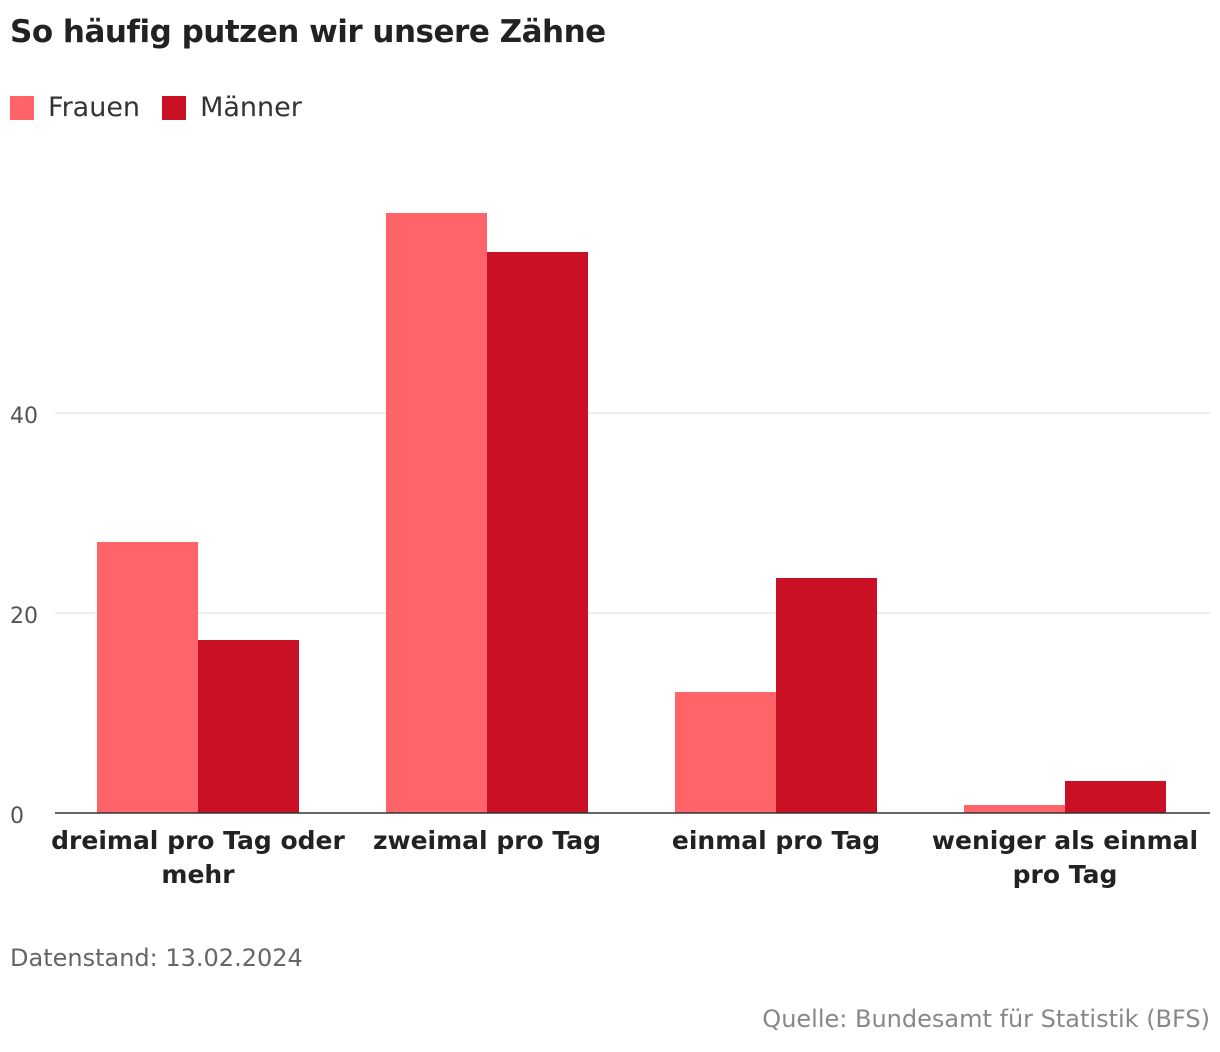  I want to click on y-tick-label-20: 20, so click(24, 616).